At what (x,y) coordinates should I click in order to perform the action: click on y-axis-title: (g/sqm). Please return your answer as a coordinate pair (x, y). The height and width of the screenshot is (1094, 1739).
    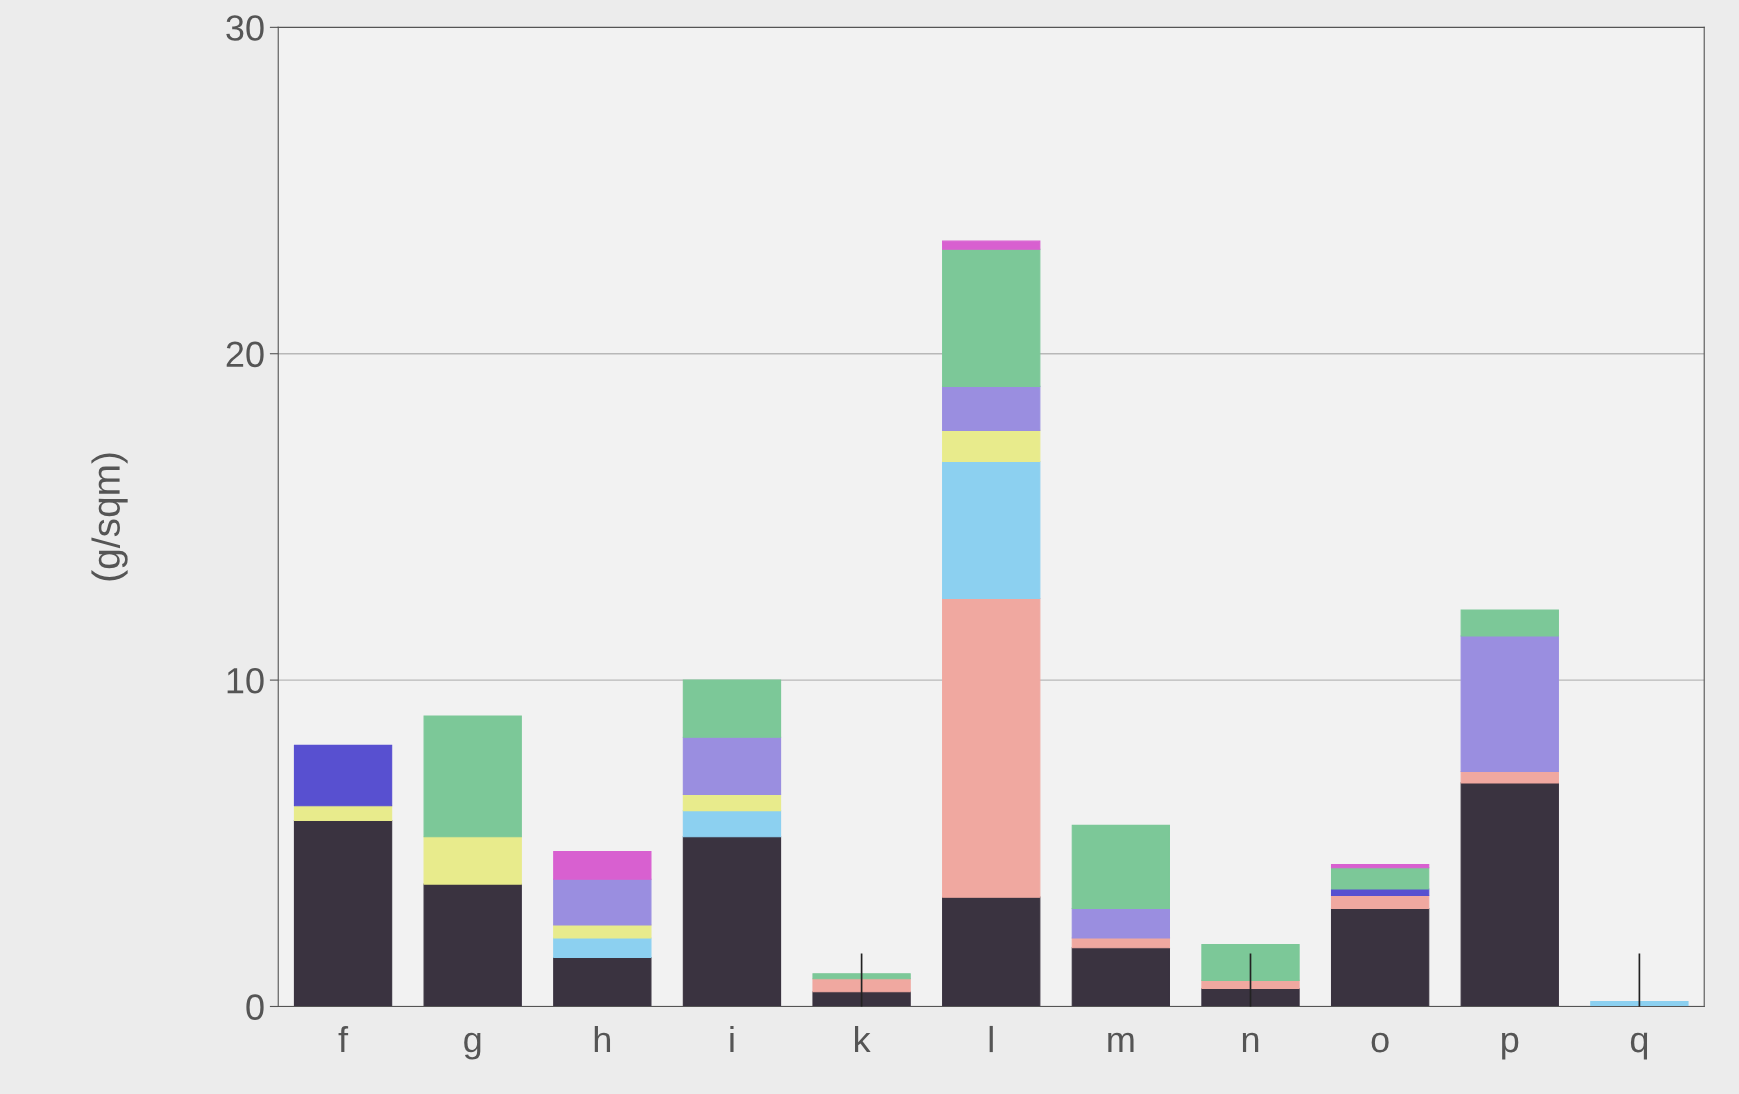
    Looking at the image, I should click on (109, 517).